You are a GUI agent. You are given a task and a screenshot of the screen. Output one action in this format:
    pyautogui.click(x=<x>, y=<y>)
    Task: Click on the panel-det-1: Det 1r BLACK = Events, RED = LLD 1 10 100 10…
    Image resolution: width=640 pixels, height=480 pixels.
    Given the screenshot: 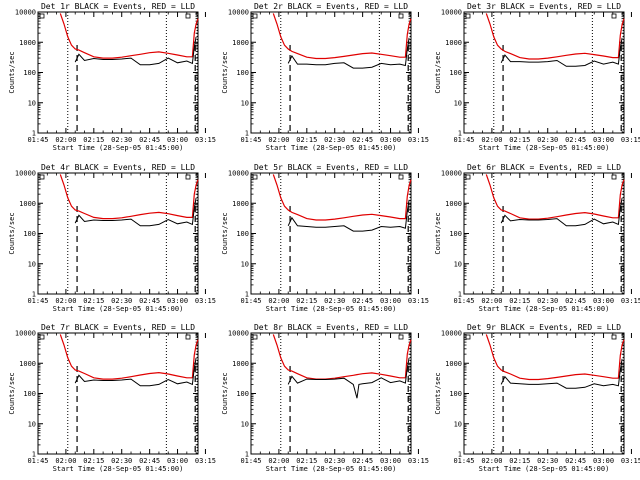 What is the action you would take?
    pyautogui.click(x=112, y=77)
    